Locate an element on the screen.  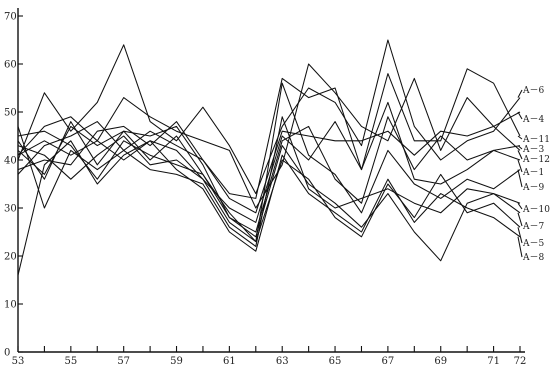
series-label: A－10 is located at coordinates (536, 210).